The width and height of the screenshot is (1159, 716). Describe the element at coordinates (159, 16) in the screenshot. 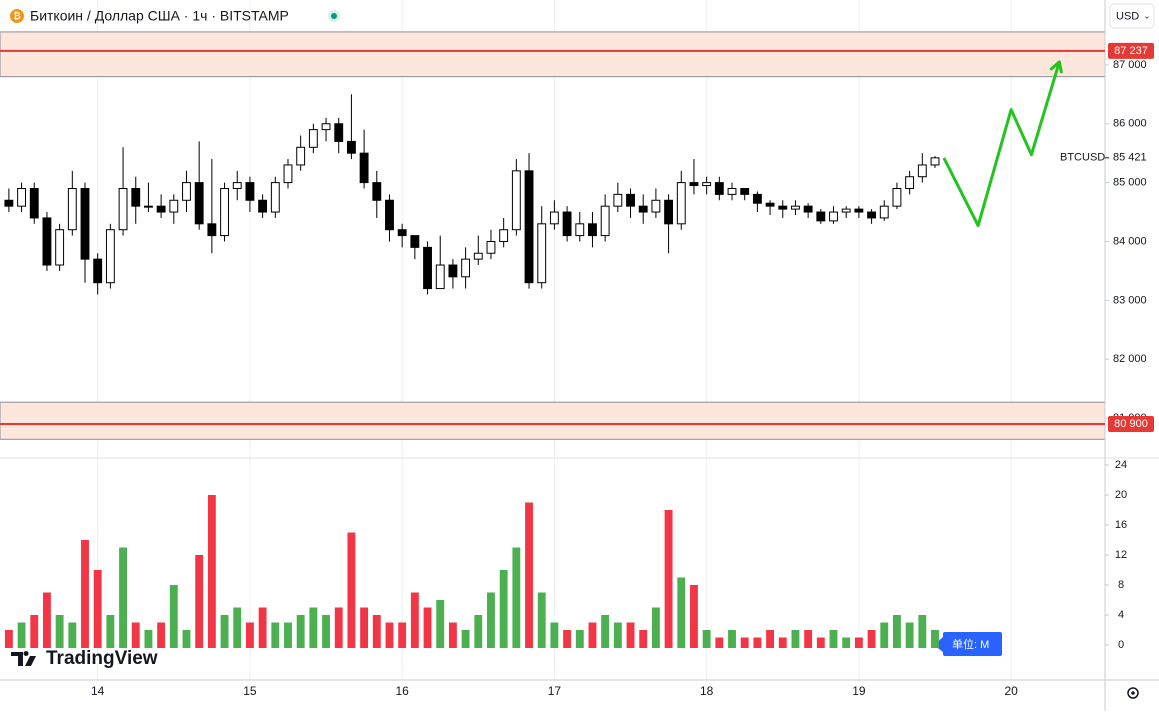

I see `symbol-title: Биткоин / Доллар США · 1ч · BITSTAMP` at that location.